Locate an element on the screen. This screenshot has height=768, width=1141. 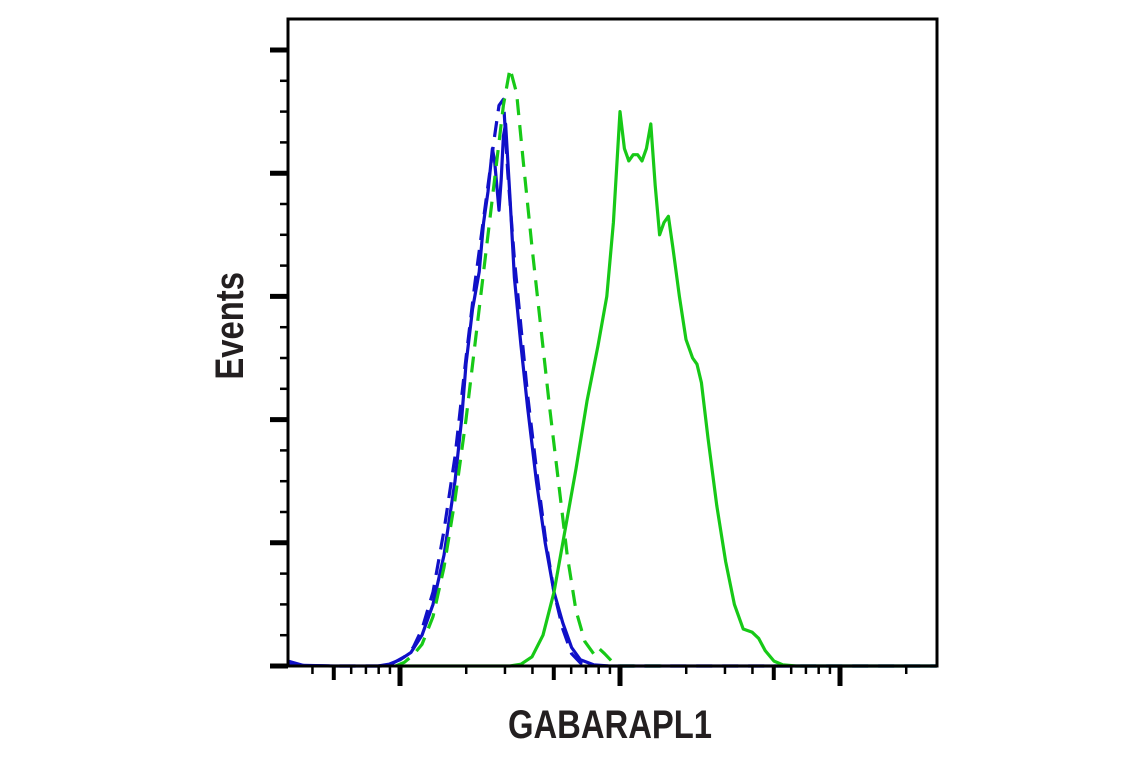
x-axis-label: GABARAPL1 is located at coordinates (610, 725).